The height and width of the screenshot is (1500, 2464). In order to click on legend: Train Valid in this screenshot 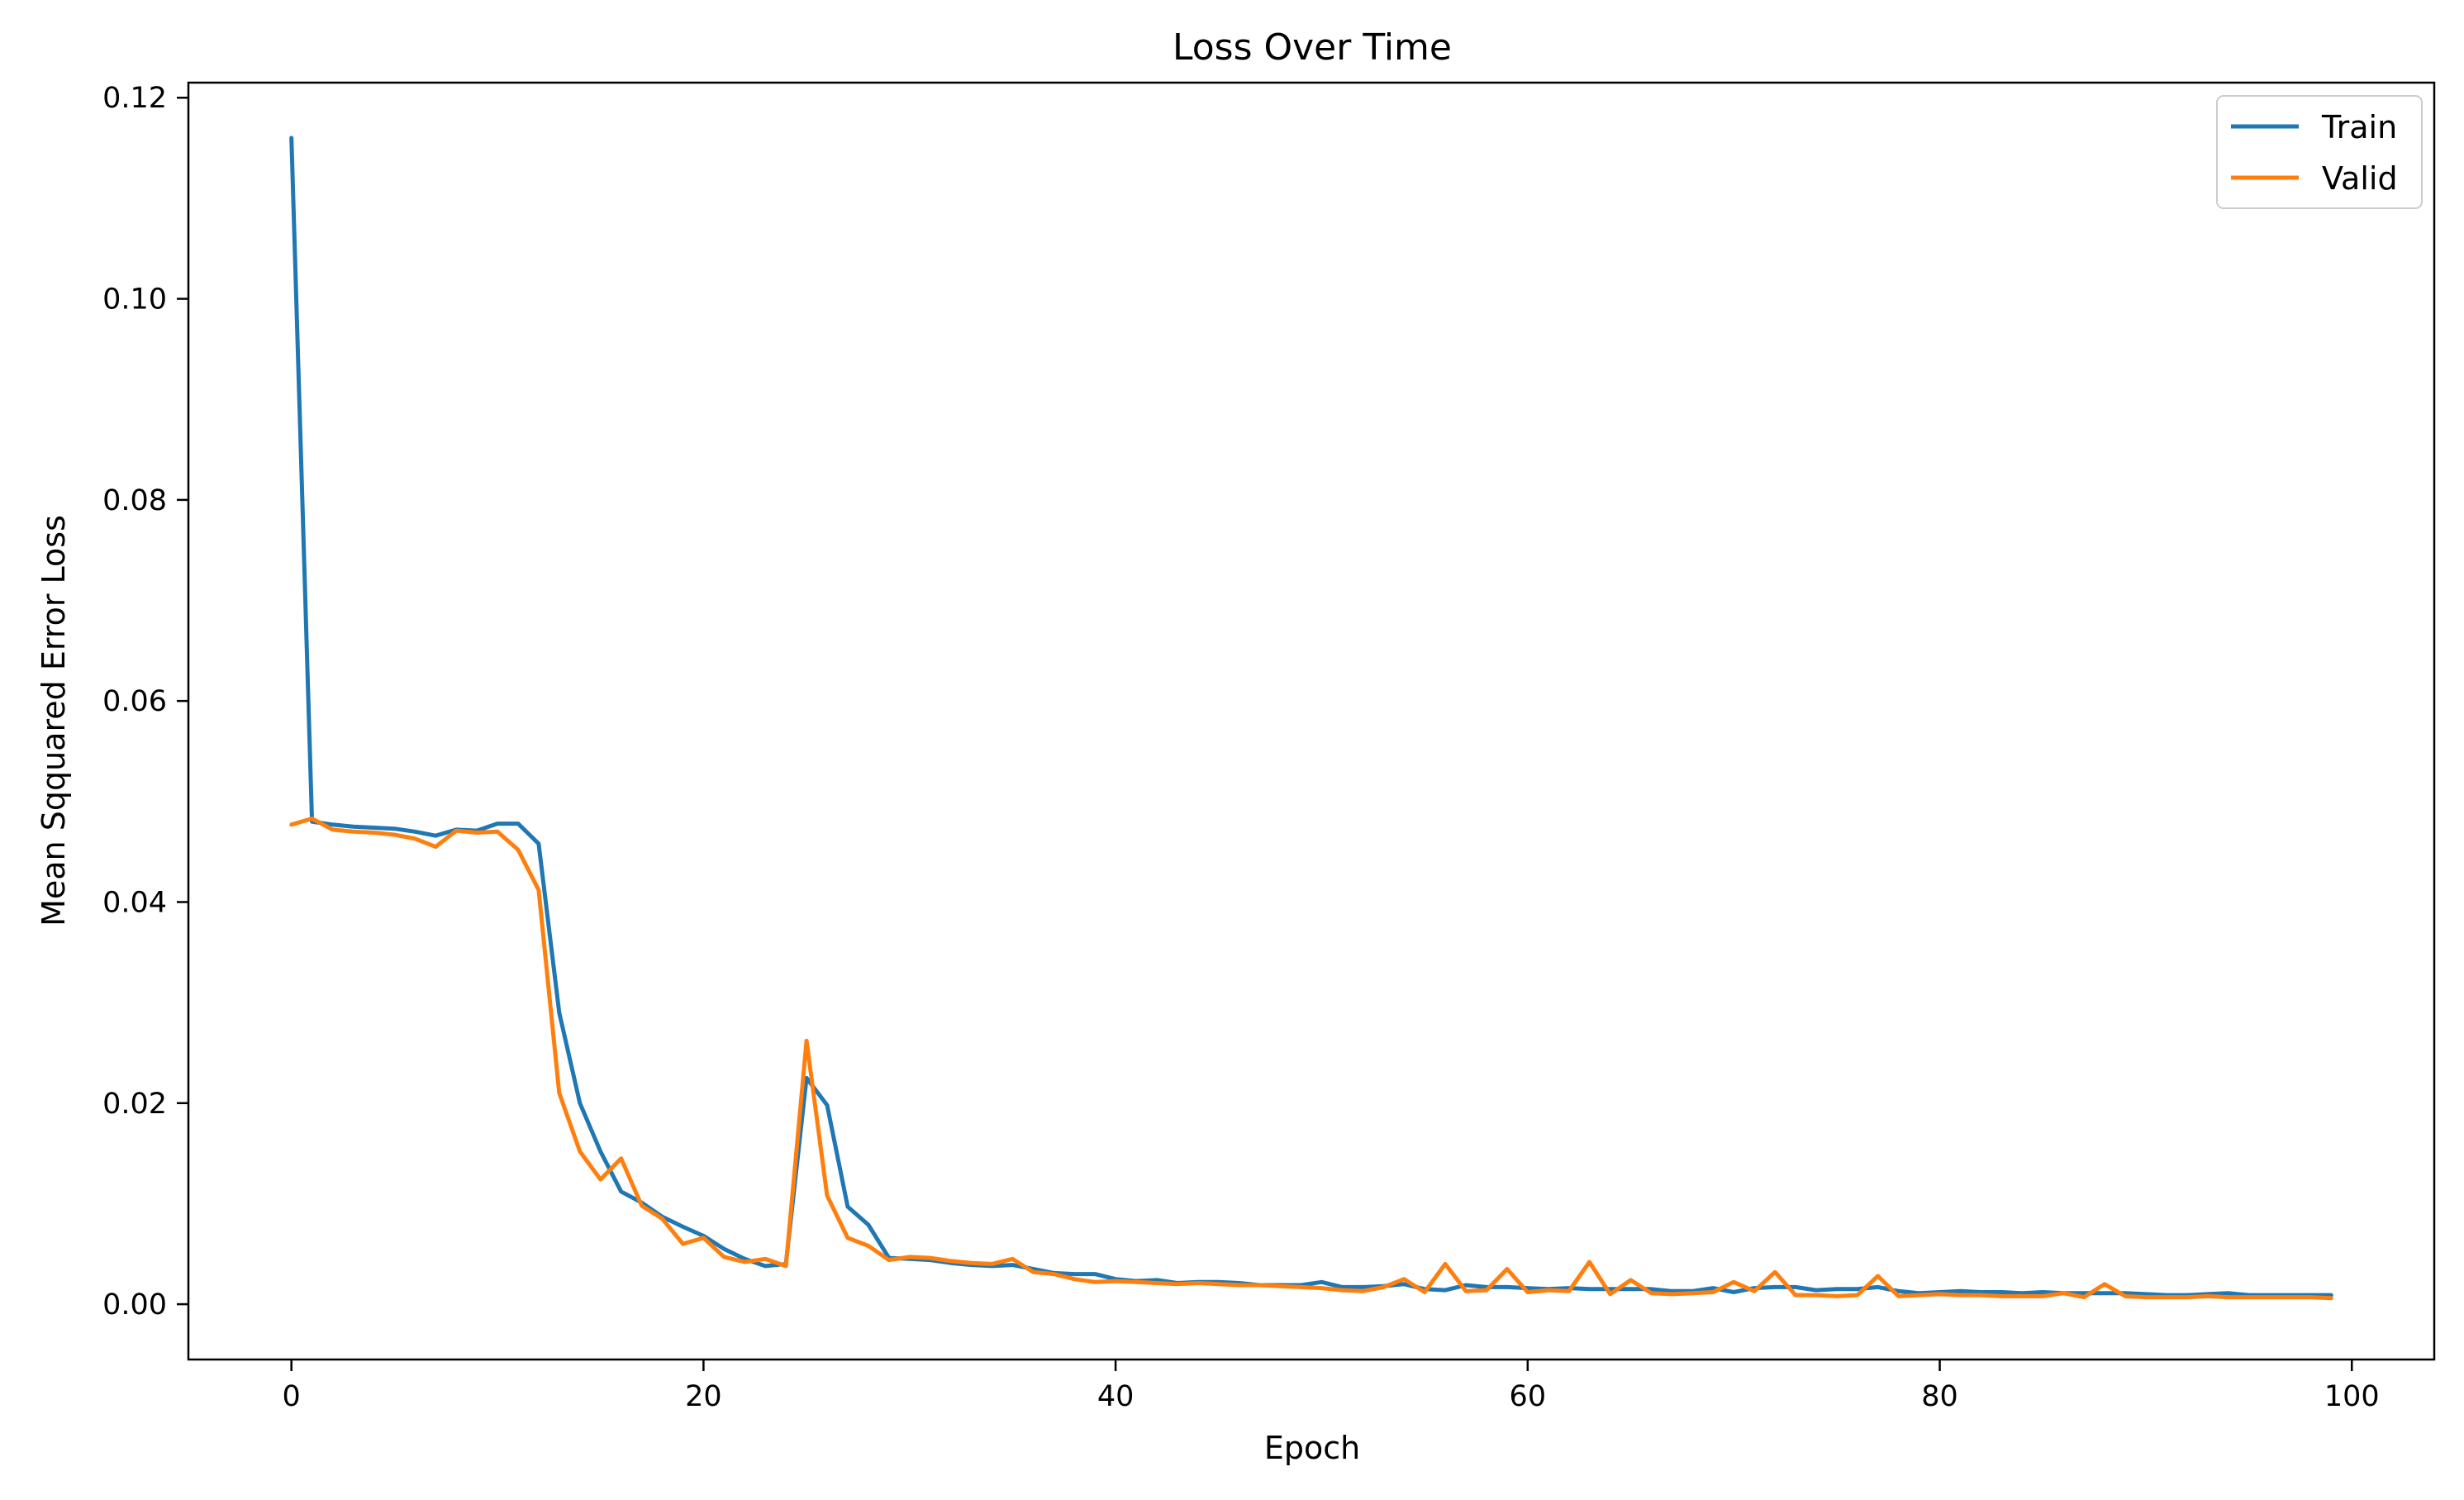, I will do `click(2319, 152)`.